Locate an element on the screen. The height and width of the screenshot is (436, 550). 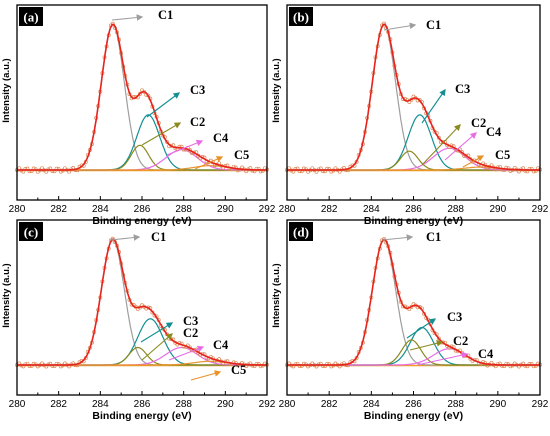
panel-label: (a) is located at coordinates (30, 17).